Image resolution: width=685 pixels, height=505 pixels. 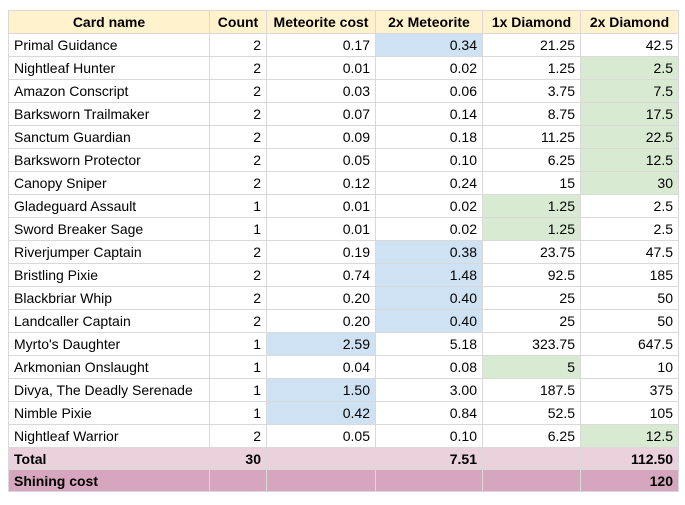 What do you see at coordinates (429, 114) in the screenshot?
I see `cell-2x-meteorite: 0.14` at bounding box center [429, 114].